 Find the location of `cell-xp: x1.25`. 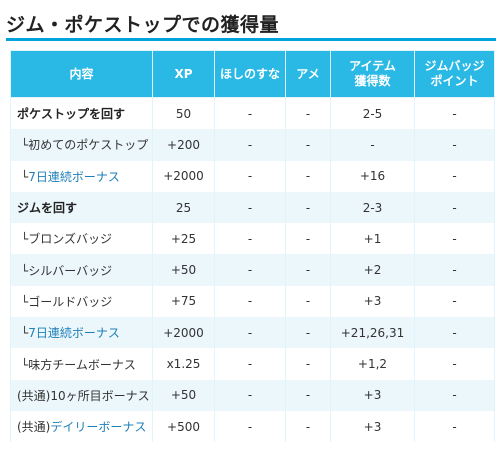

cell-xp: x1.25 is located at coordinates (183, 364).